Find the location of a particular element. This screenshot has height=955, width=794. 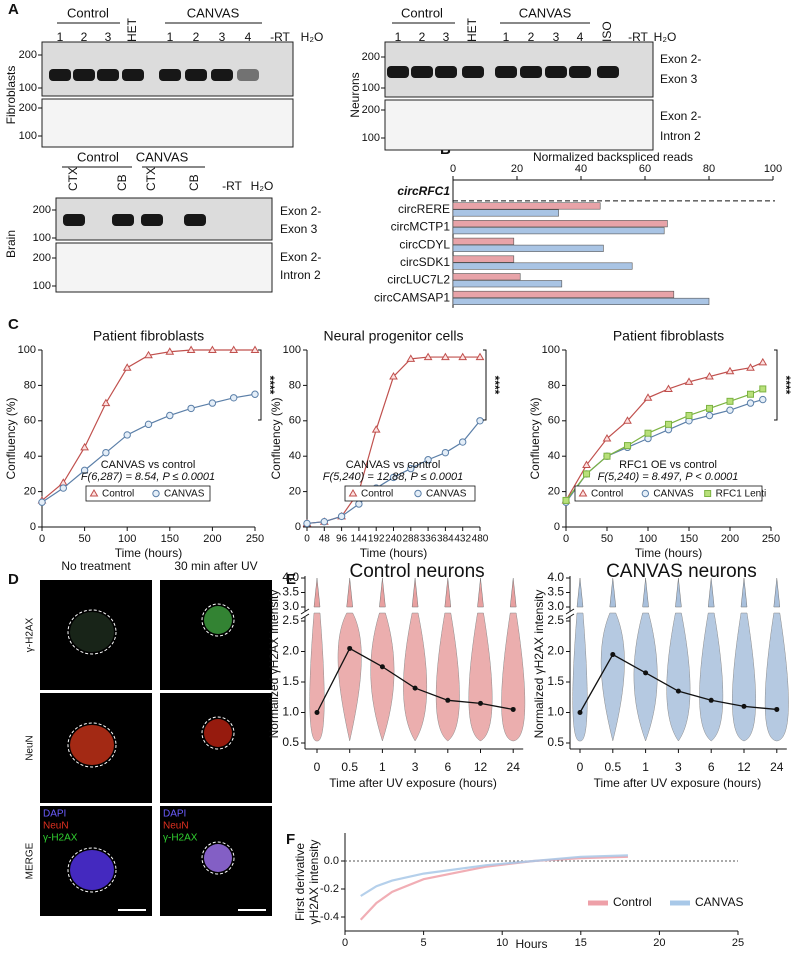

sample-label: Neurons is located at coordinates (355, 94).